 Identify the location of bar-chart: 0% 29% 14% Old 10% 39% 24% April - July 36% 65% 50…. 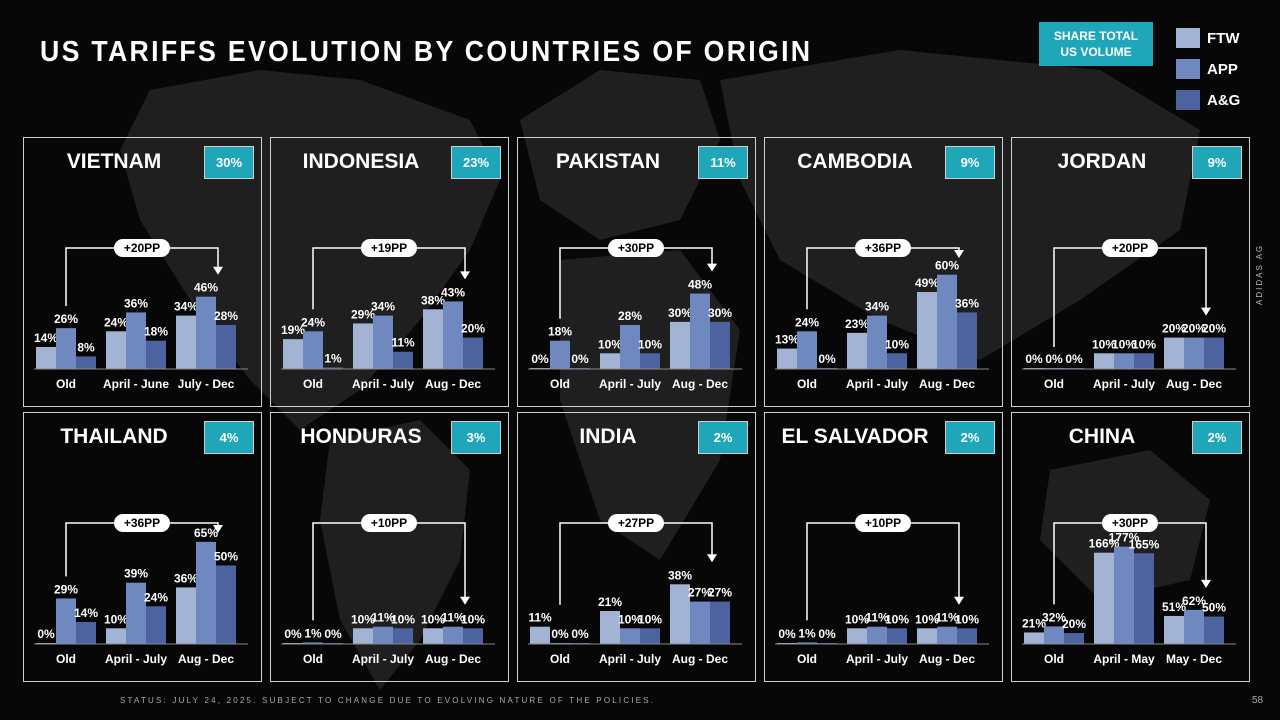
(141, 590).